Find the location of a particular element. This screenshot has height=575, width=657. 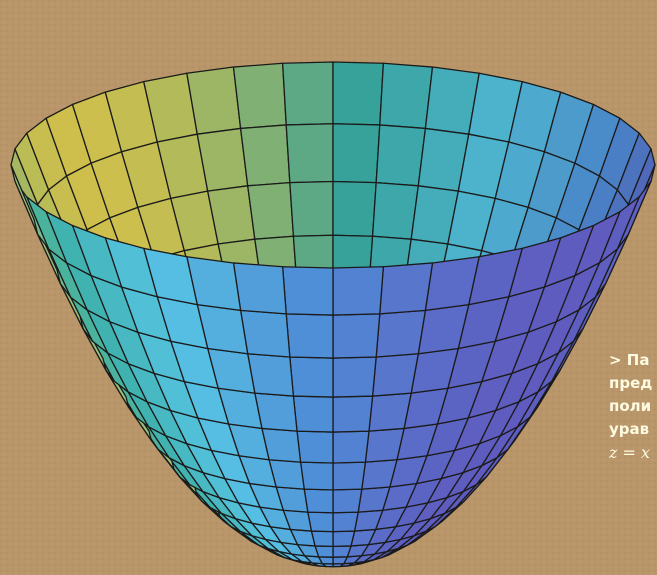

caption-line-2: пред is located at coordinates (631, 383).